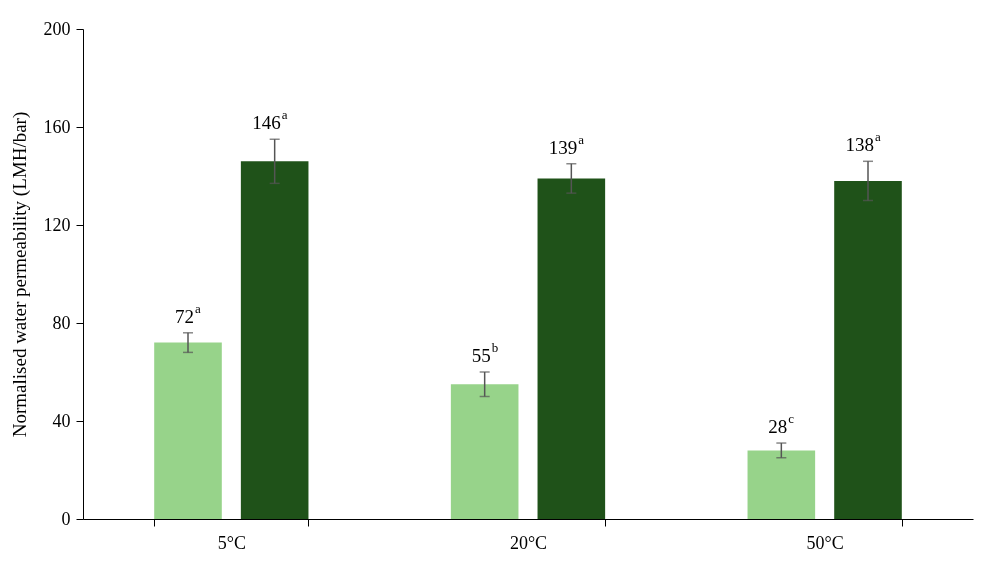 This screenshot has width=1008, height=562. Describe the element at coordinates (825, 542) in the screenshot. I see `x-tick-label: 50°C` at that location.